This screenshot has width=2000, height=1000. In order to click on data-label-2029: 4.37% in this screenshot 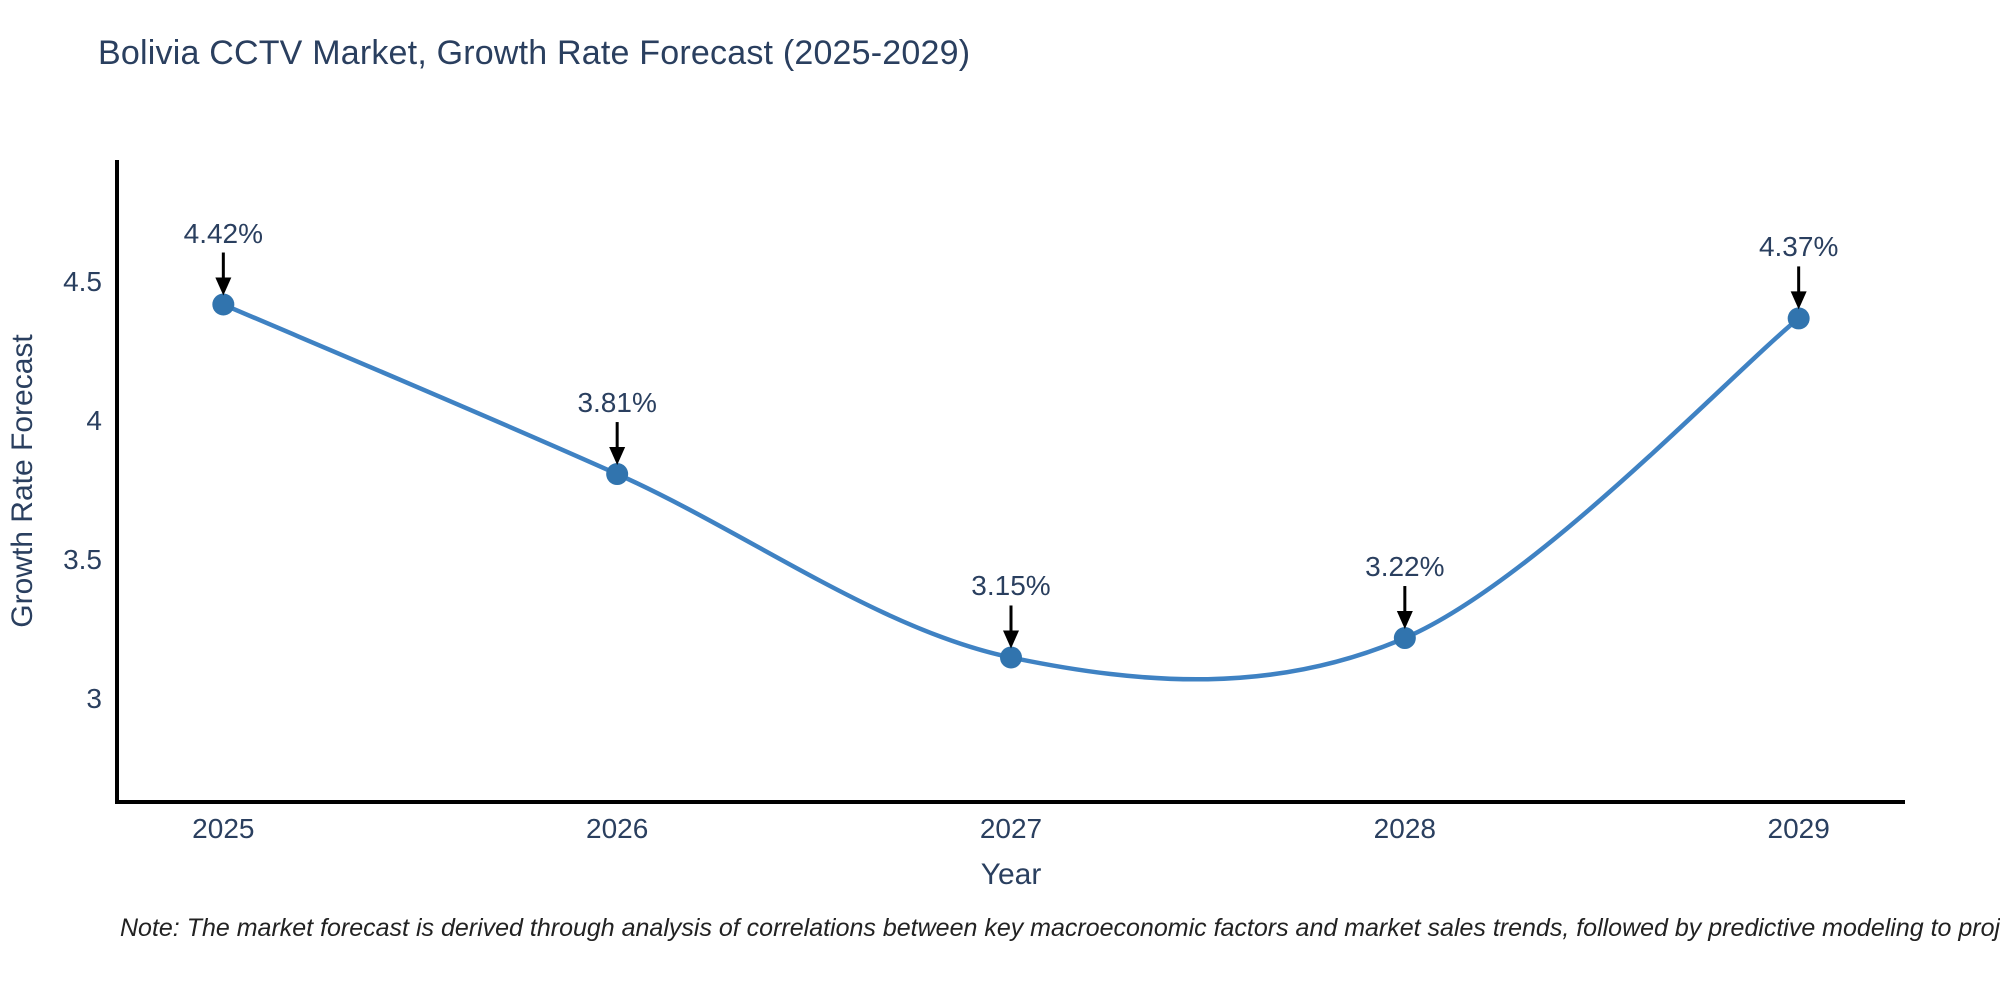, I will do `click(1798, 247)`.